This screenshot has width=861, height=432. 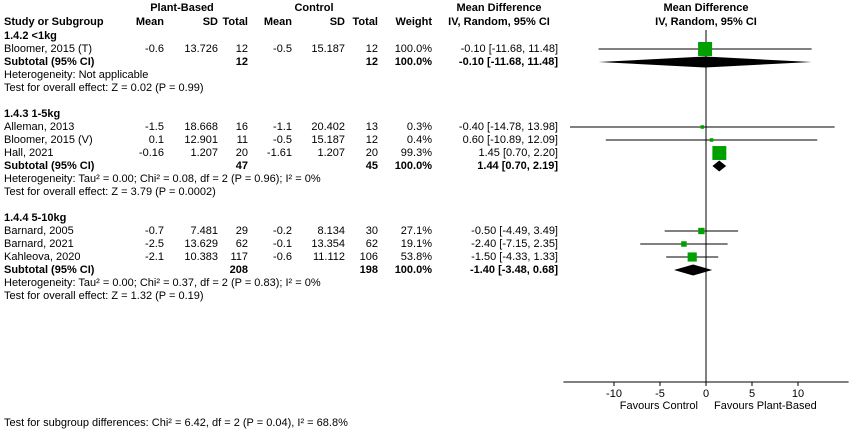 I want to click on control-total-cell: 20, so click(x=371, y=153).